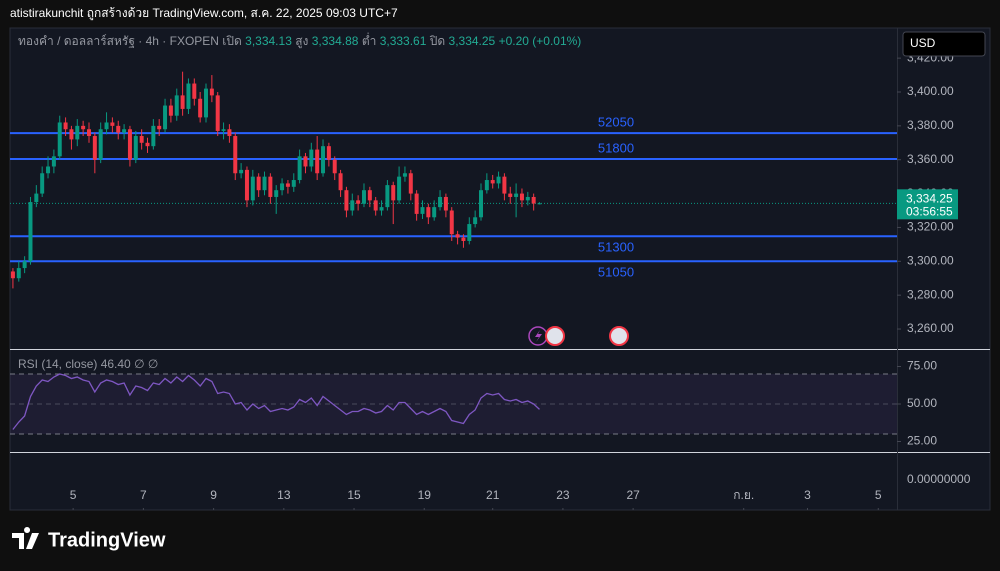  What do you see at coordinates (923, 43) in the screenshot?
I see `currency-button-label: USD` at bounding box center [923, 43].